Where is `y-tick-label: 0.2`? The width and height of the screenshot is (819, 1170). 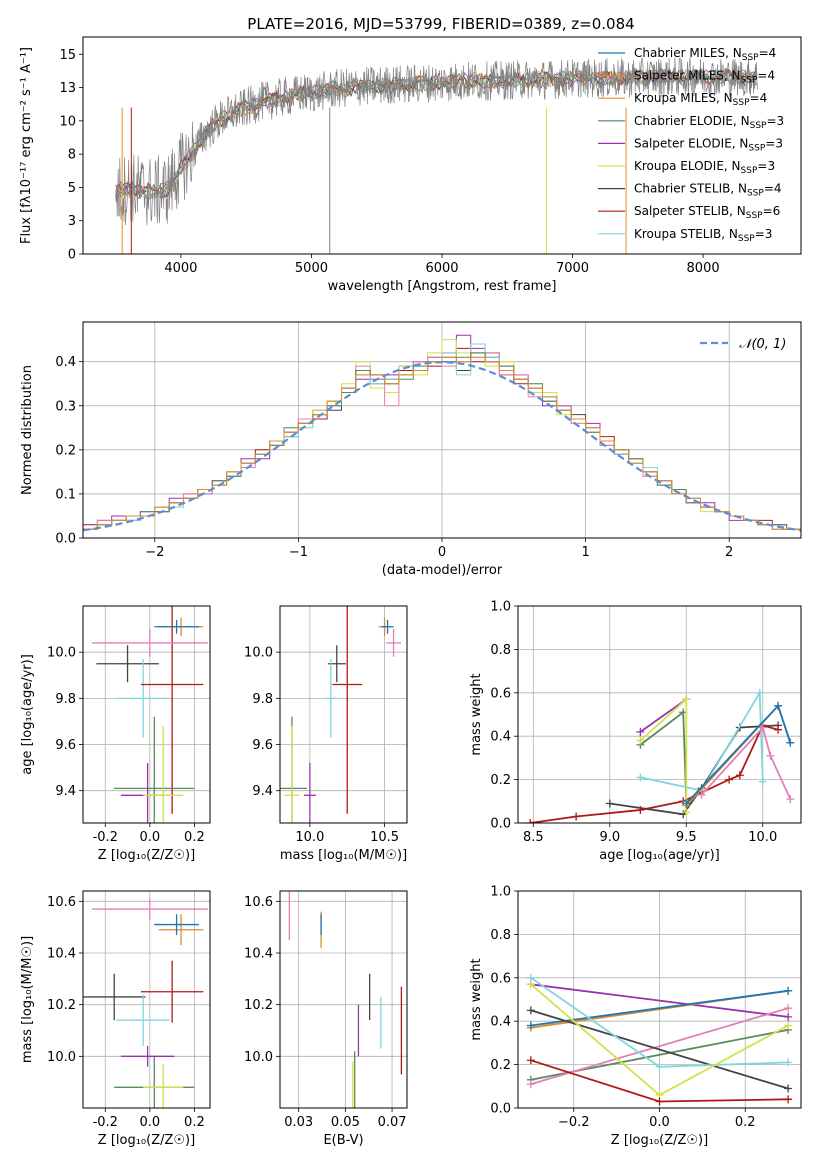 y-tick-label: 0.2 is located at coordinates (500, 780).